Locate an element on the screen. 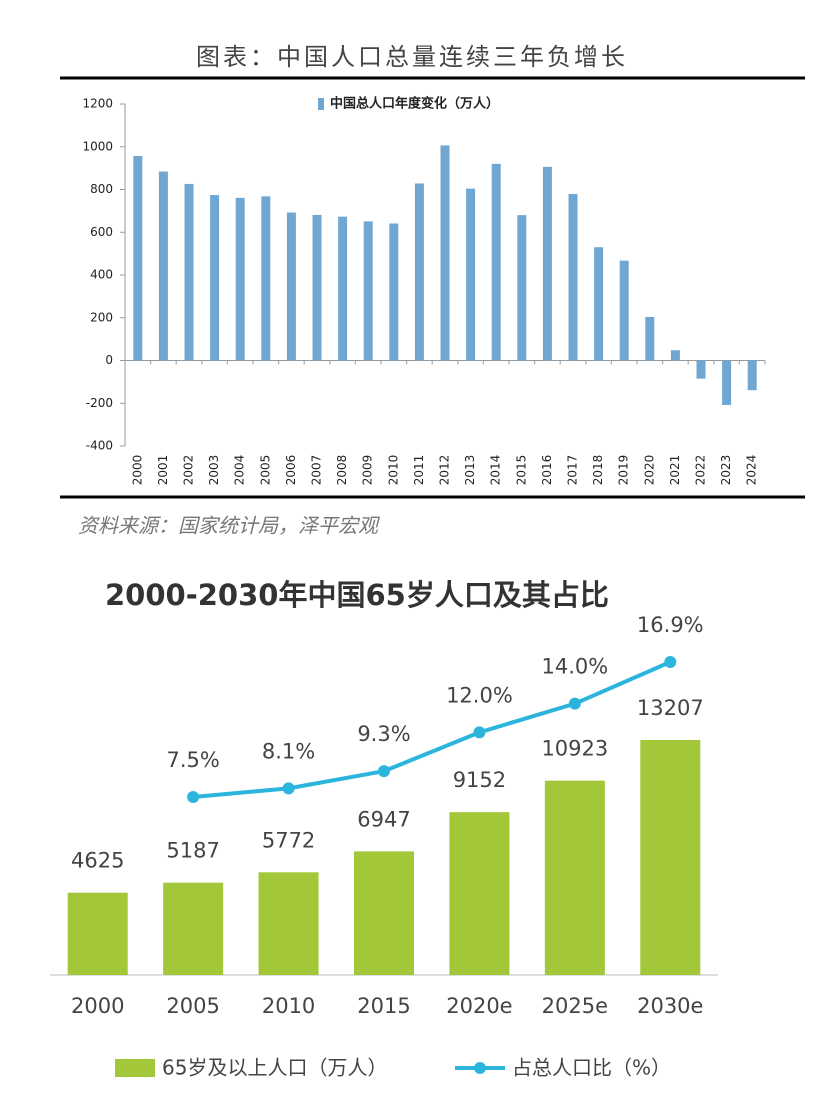 The height and width of the screenshot is (1099, 824). x-tick-label: 2025e is located at coordinates (575, 1006).